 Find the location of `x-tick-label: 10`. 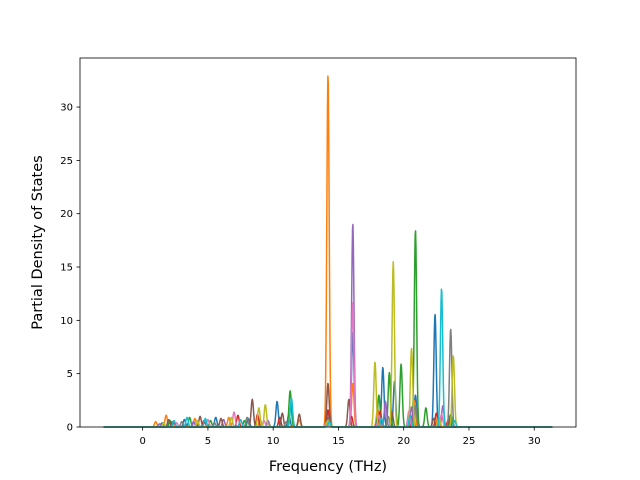

x-tick-label: 10 is located at coordinates (273, 441).